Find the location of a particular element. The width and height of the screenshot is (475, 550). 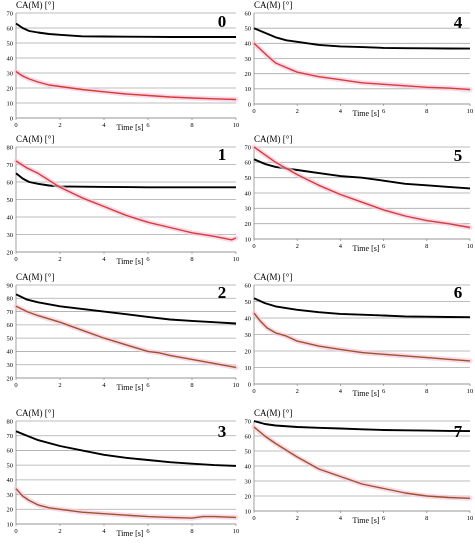

panel-label: 0 is located at coordinates (222, 21).